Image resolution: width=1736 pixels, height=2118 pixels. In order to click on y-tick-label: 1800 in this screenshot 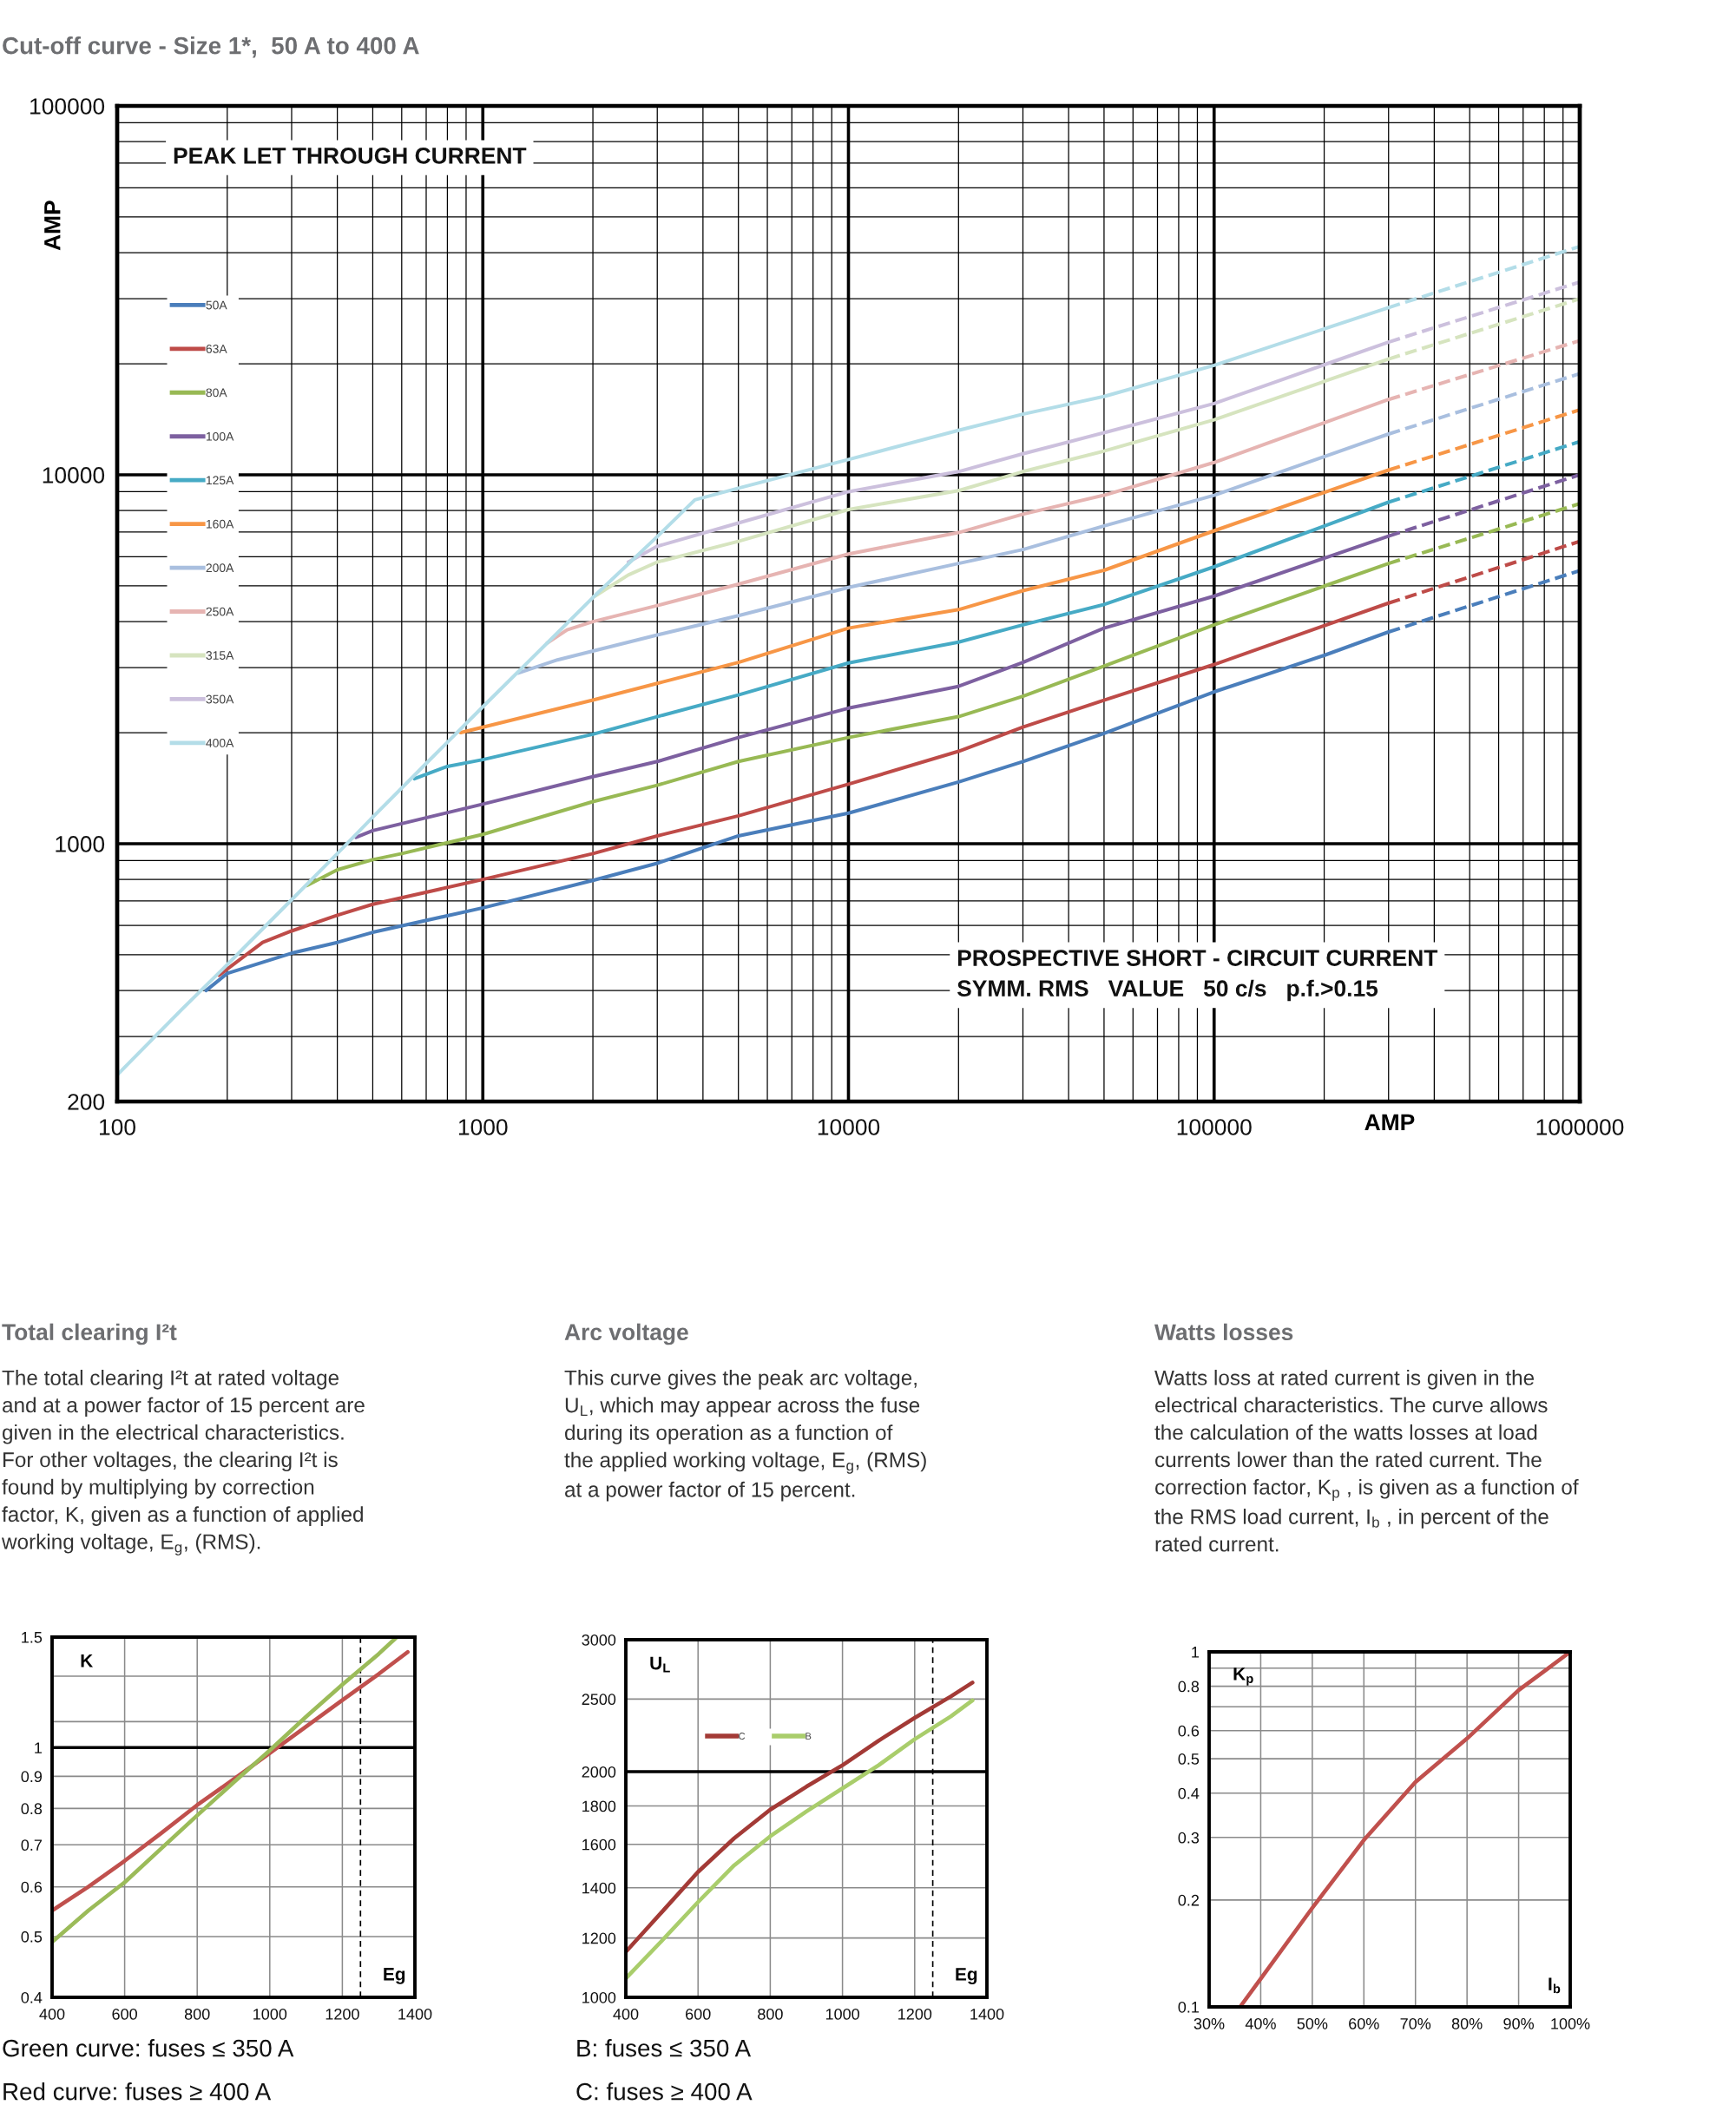, I will do `click(599, 1806)`.